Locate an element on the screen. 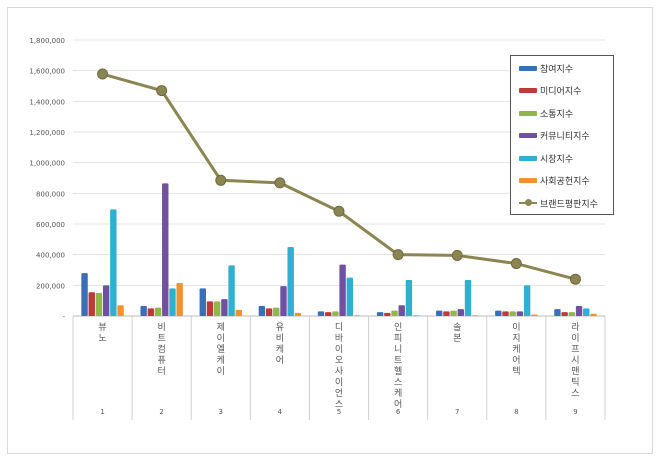  legend-item: 참여지수 is located at coordinates (546, 68).